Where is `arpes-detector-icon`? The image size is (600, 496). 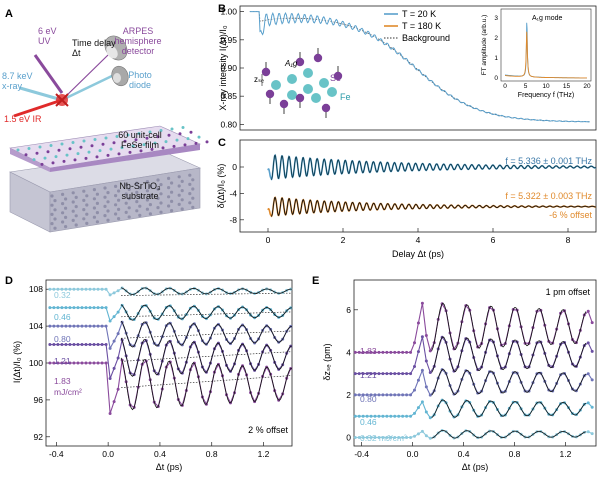 arpes-detector-icon is located at coordinates (116, 48).